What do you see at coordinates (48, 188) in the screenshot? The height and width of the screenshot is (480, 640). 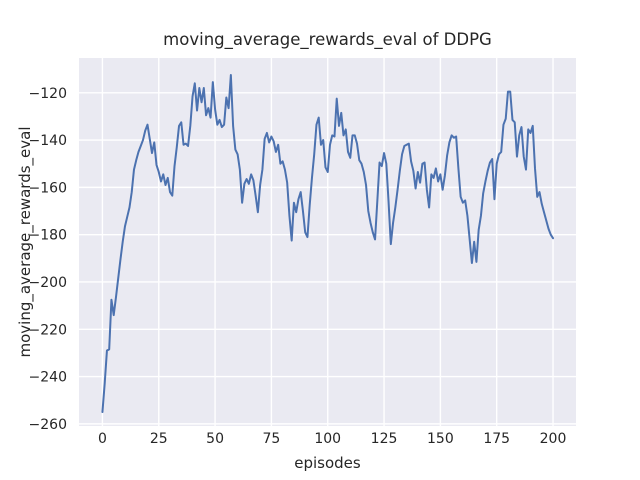 I see `y-tick-label: −160` at bounding box center [48, 188].